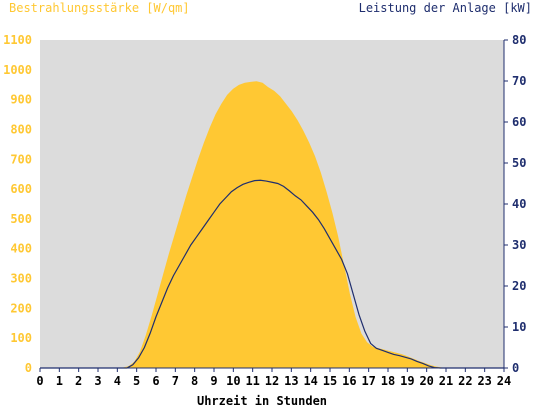  I want to click on x-tick-label: 17, so click(368, 381).